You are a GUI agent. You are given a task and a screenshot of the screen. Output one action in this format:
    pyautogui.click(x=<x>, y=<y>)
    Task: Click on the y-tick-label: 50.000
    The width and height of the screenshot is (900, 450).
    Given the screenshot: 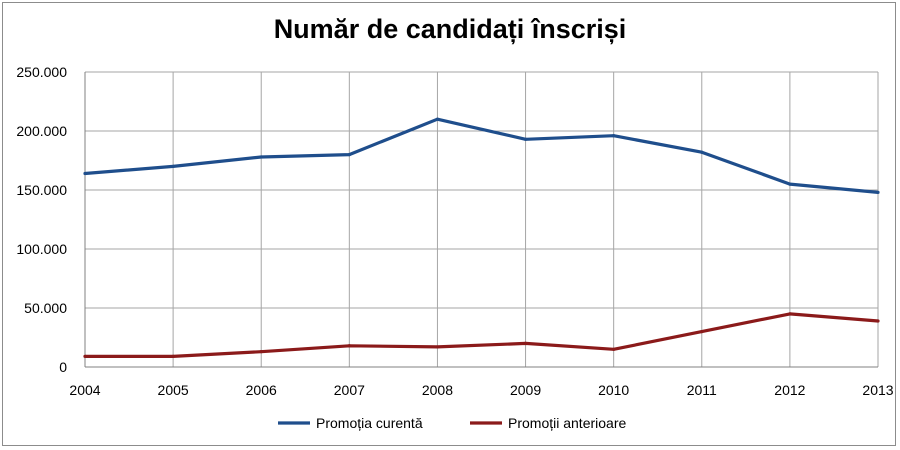 What is the action you would take?
    pyautogui.click(x=45, y=308)
    